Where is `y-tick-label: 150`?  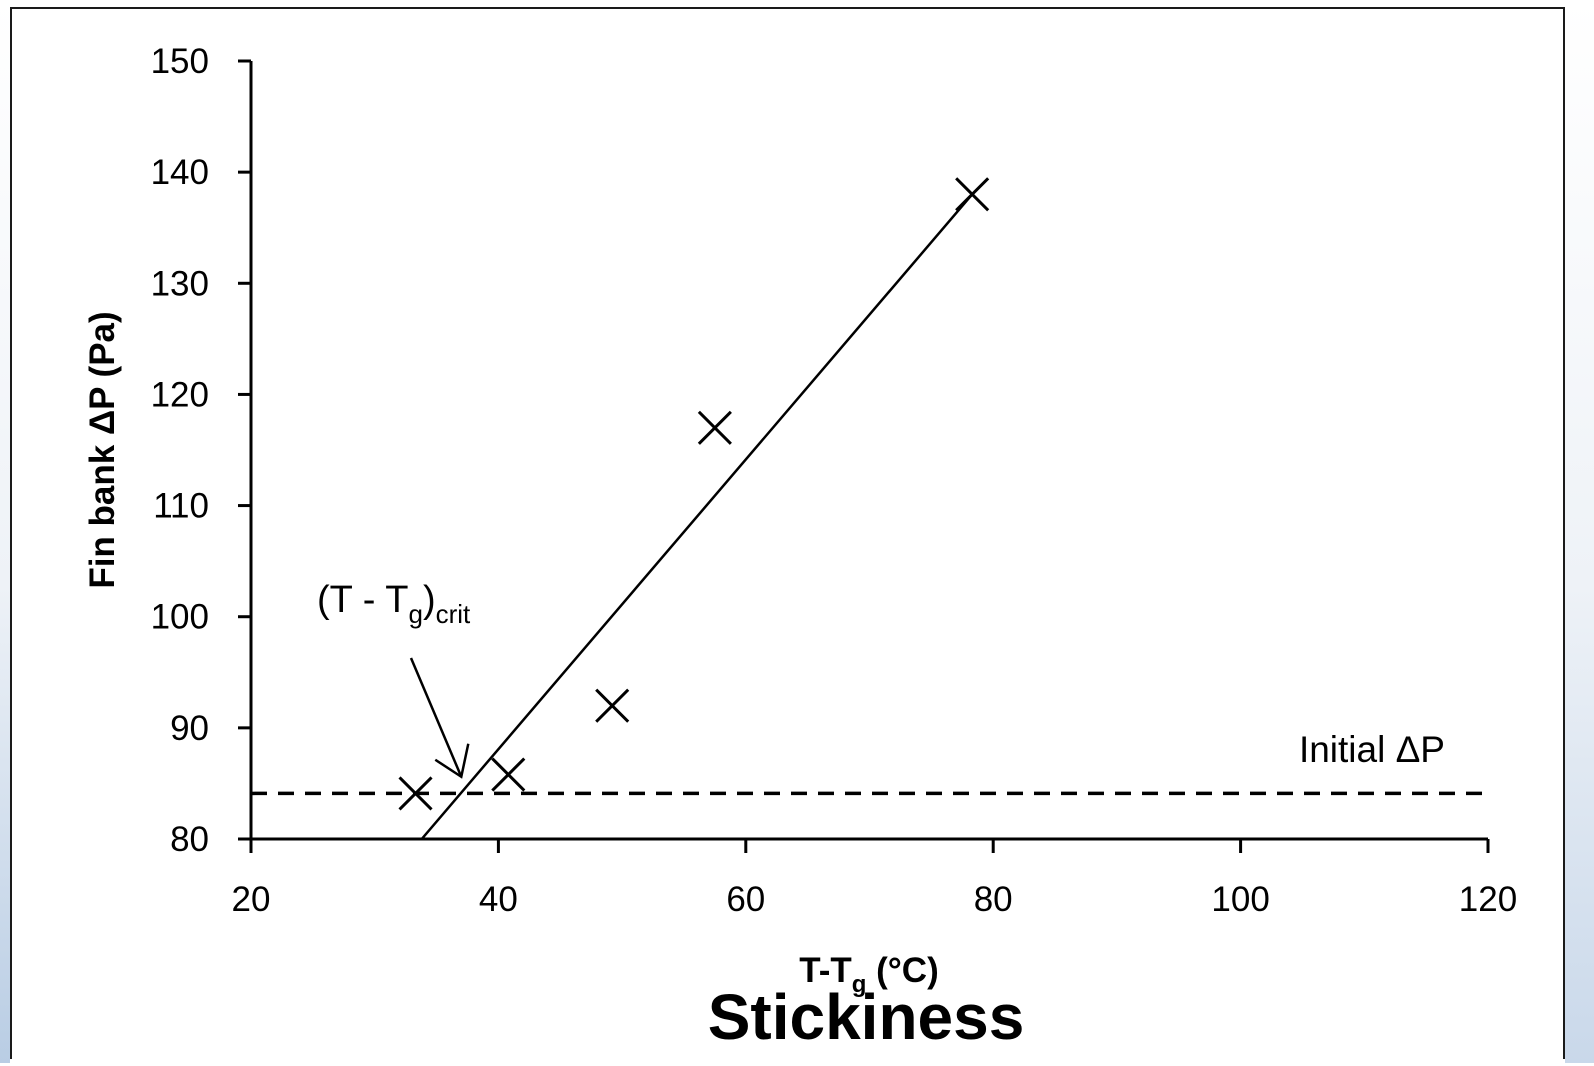 y-tick-label: 150 is located at coordinates (180, 61).